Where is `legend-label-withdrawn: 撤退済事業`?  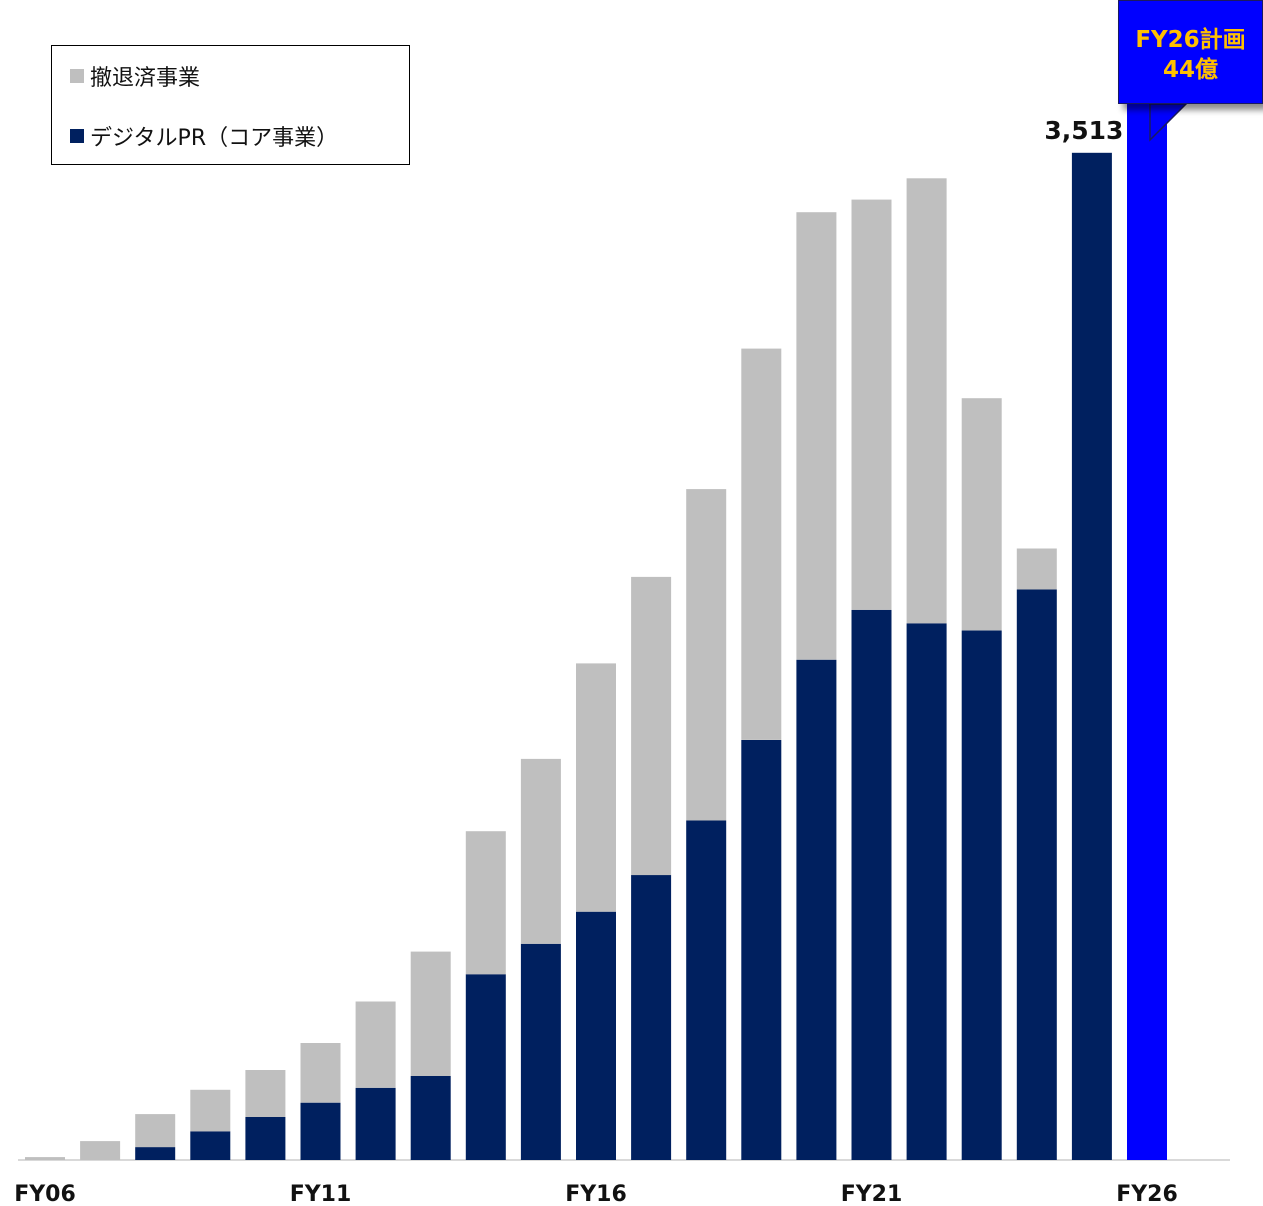 legend-label-withdrawn: 撤退済事業 is located at coordinates (145, 78).